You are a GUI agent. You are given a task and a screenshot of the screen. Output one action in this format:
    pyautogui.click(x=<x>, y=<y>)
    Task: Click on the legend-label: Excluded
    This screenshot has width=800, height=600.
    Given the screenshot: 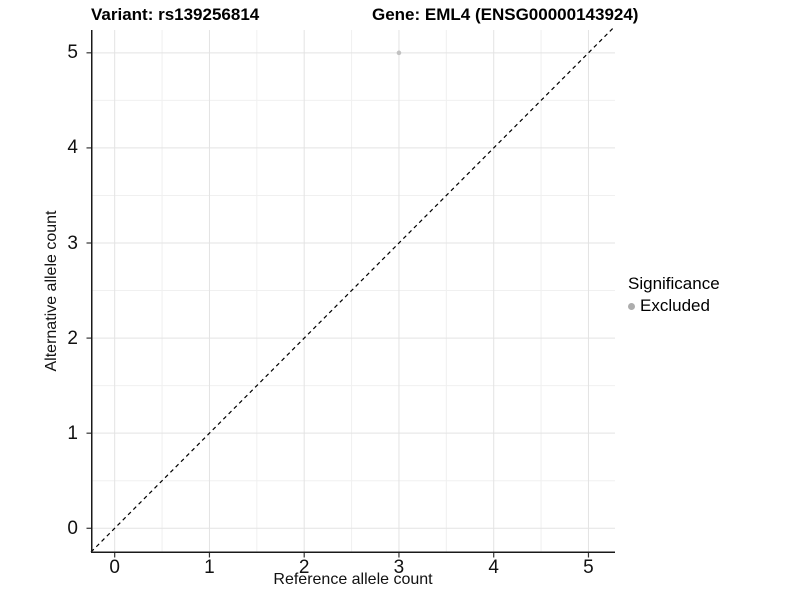 What is the action you would take?
    pyautogui.click(x=675, y=305)
    